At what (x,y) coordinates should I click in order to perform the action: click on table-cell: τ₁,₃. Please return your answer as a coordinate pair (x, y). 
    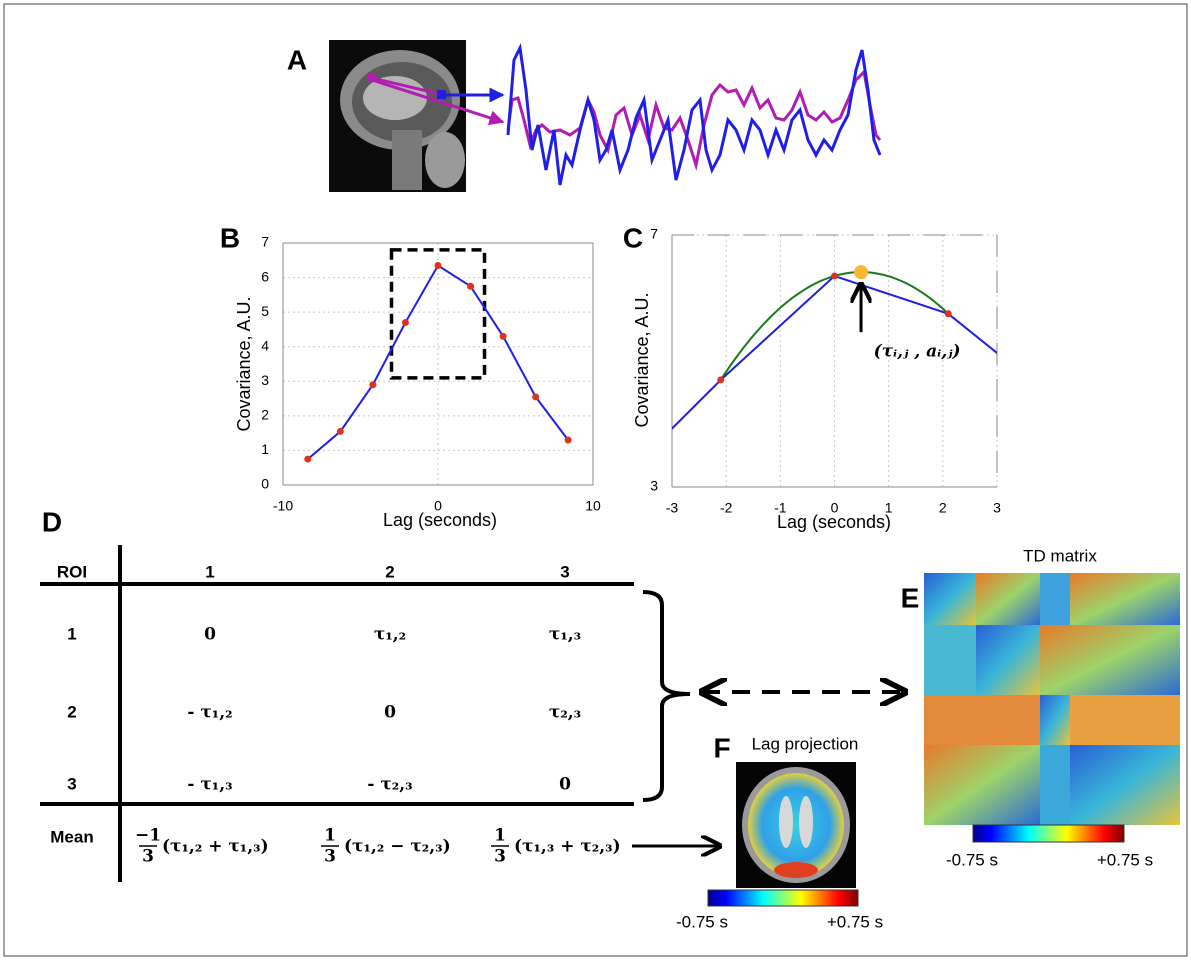
    Looking at the image, I should click on (565, 635).